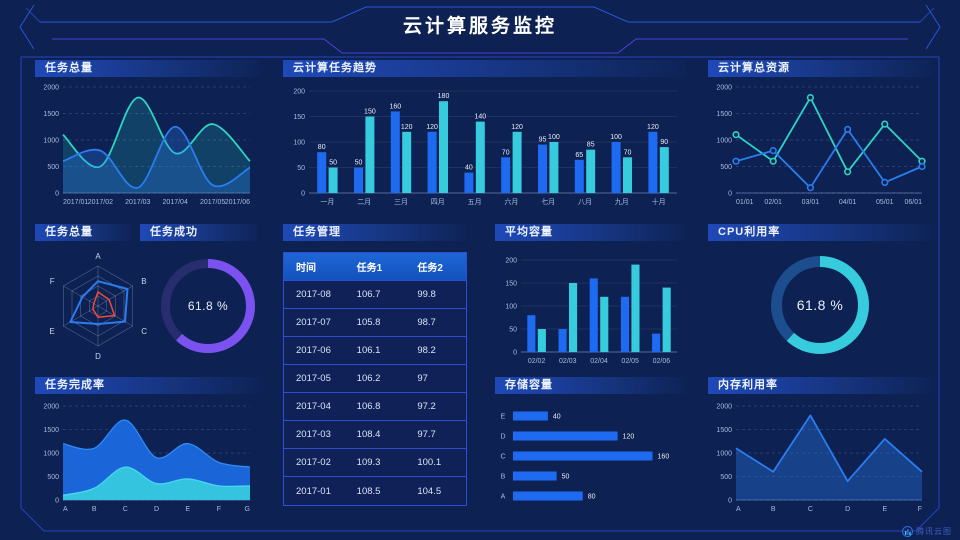 The width and height of the screenshot is (960, 540). What do you see at coordinates (426, 322) in the screenshot?
I see `cell-task2: 98.7` at bounding box center [426, 322].